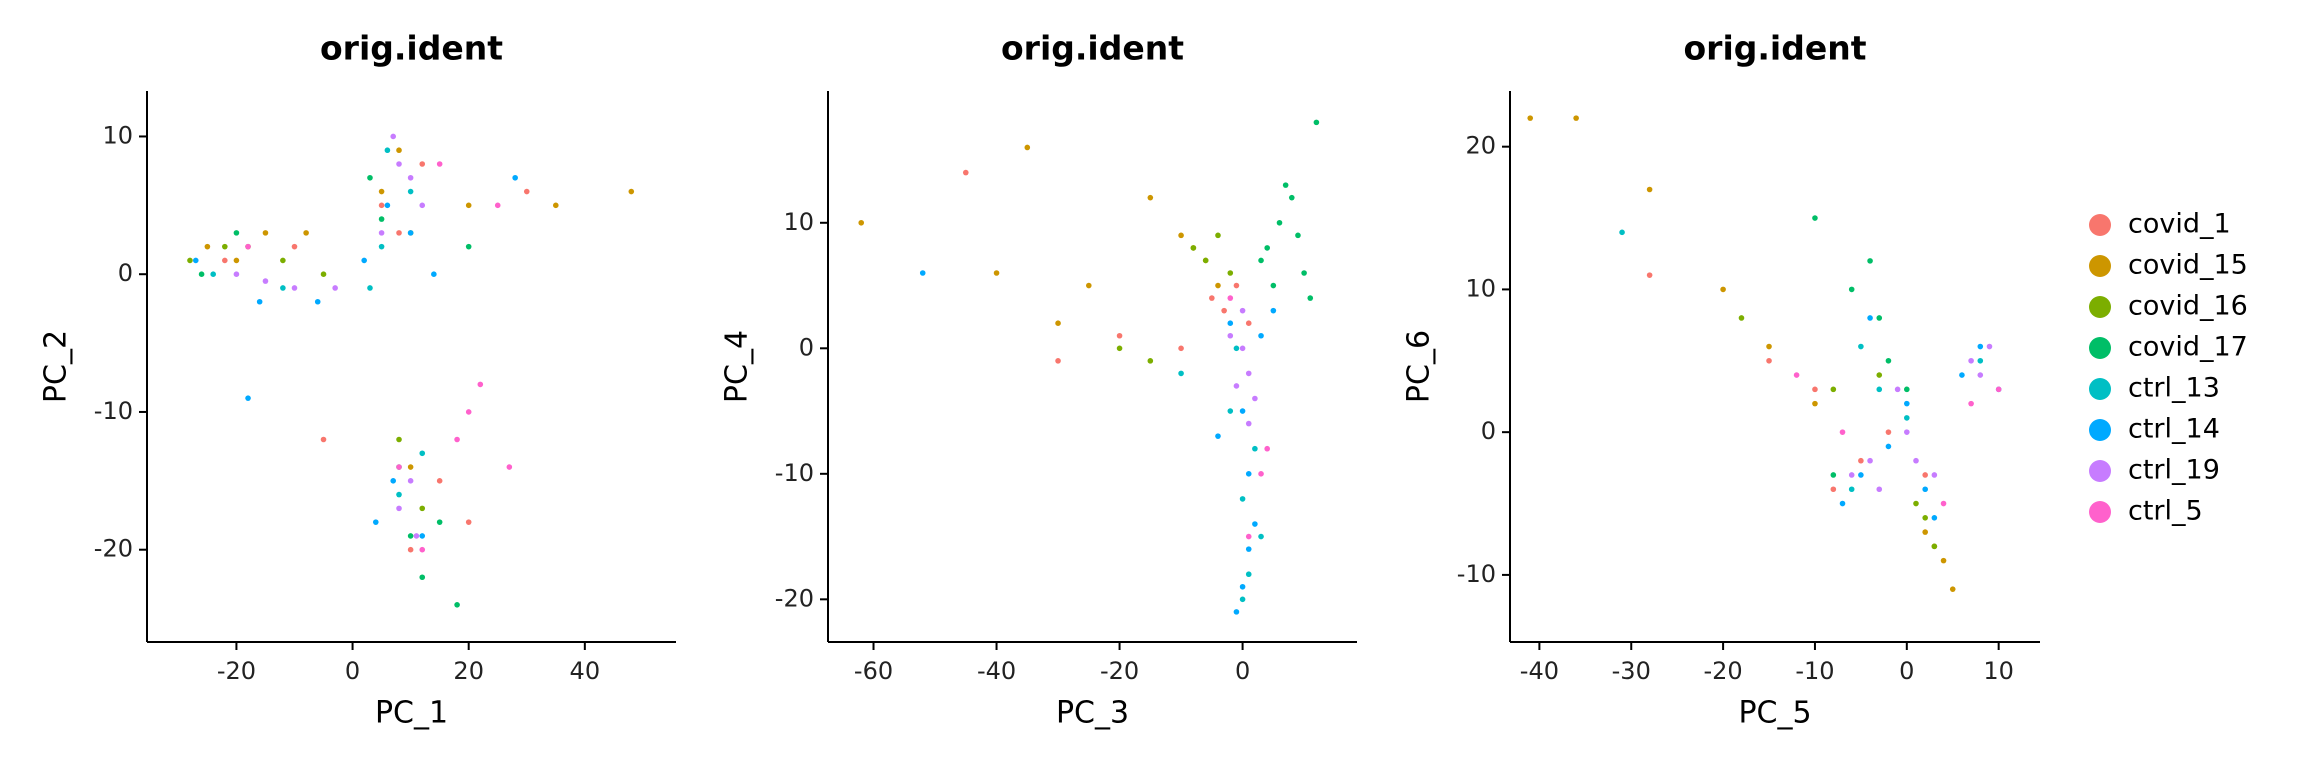 This screenshot has width=2304, height=768. Describe the element at coordinates (1092, 713) in the screenshot. I see `x-axis-label: PC_3` at that location.